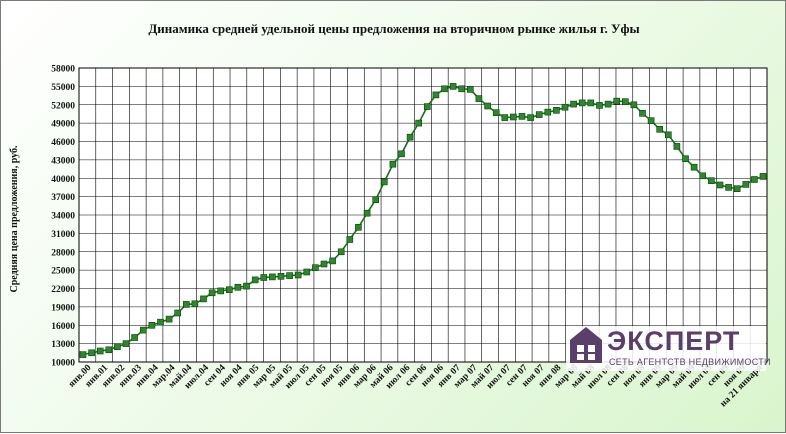  Describe the element at coordinates (63, 290) in the screenshot. I see `y-tick-label: 22000` at that location.